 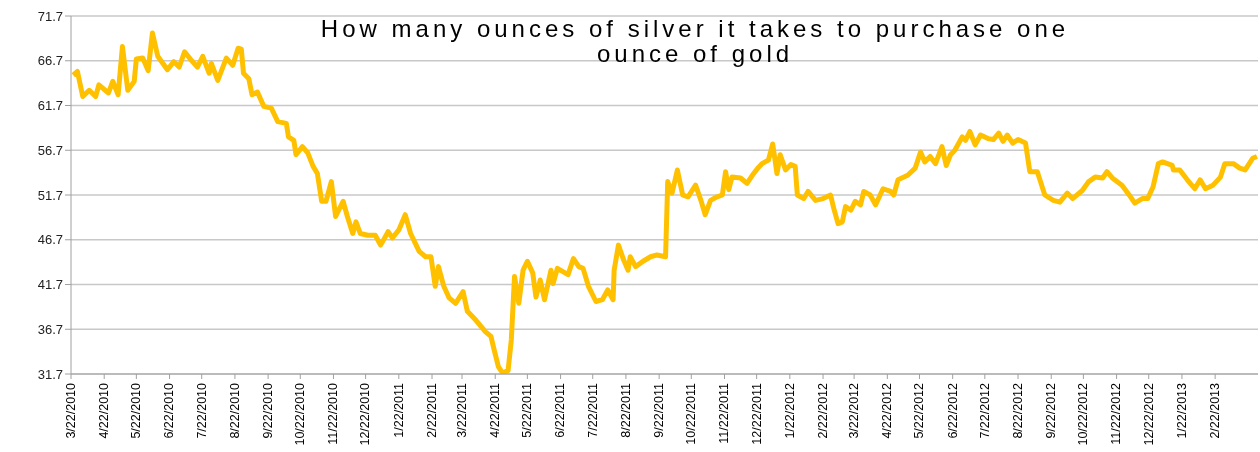 What do you see at coordinates (952, 410) in the screenshot?
I see `x-tick-label: 6/22/2012` at bounding box center [952, 410].